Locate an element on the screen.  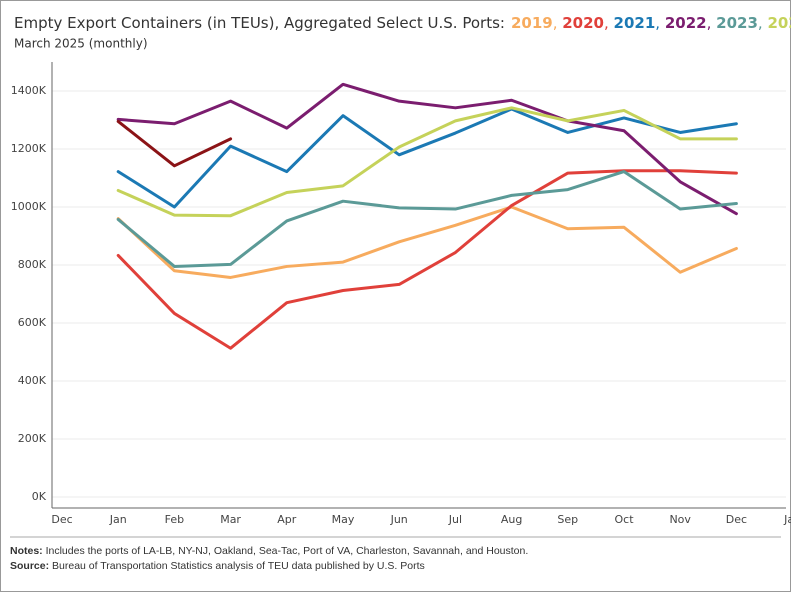
y-tick-label: 600K is located at coordinates (32, 322).